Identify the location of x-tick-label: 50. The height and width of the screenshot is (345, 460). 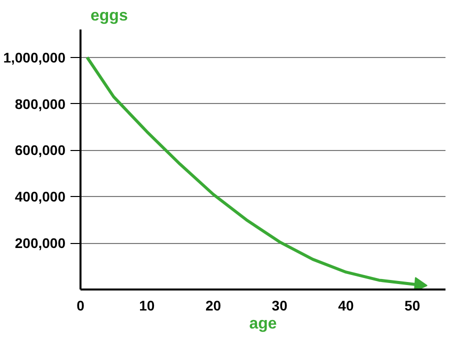
(412, 306).